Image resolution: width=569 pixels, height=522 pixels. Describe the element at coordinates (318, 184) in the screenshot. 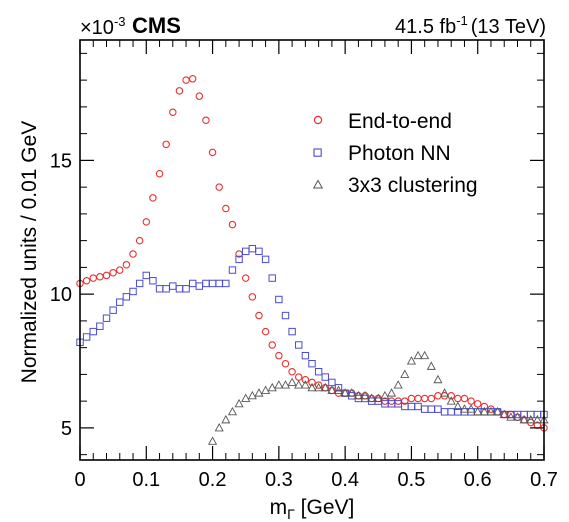

I see `legend-marker-3x3-clustering` at that location.